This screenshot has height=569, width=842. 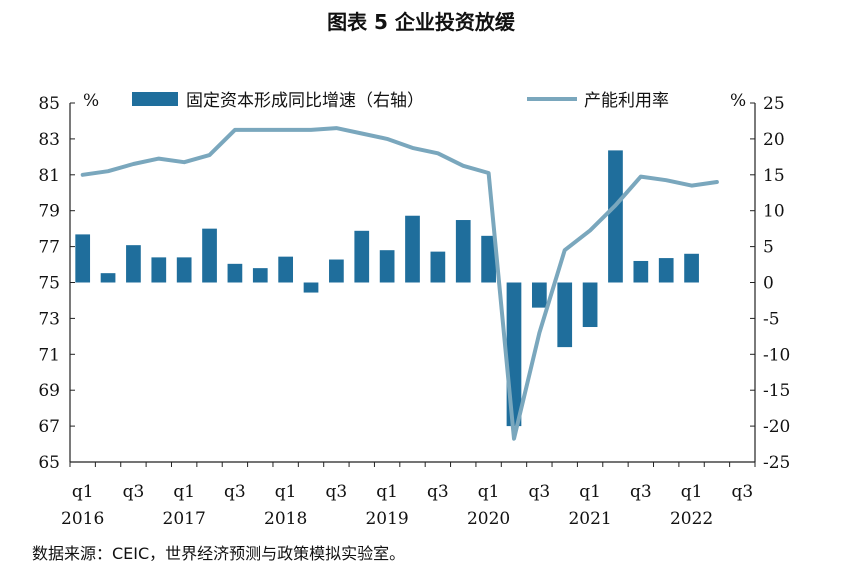 What do you see at coordinates (91, 101) in the screenshot?
I see `left-unit-label: %` at bounding box center [91, 101].